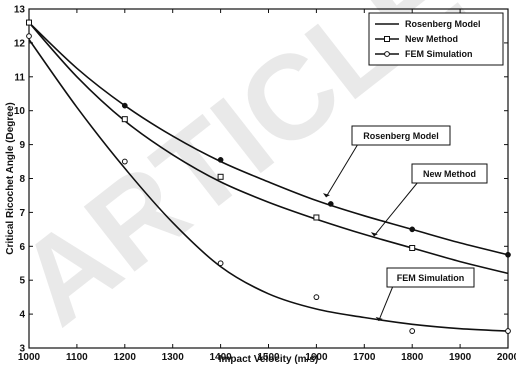  I want to click on x-tick-label: 1900, so click(460, 357).